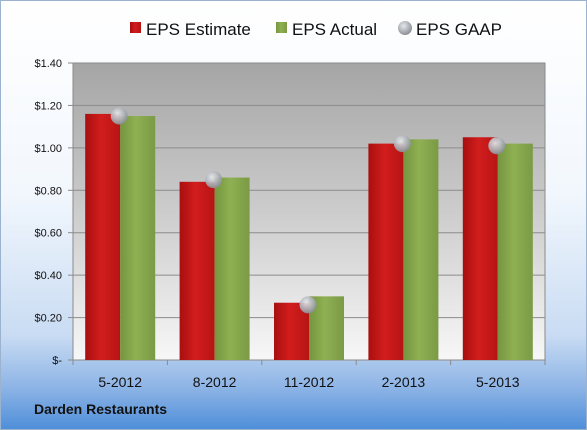 The width and height of the screenshot is (587, 430). I want to click on y-tick-label: $0.20, so click(48, 319).